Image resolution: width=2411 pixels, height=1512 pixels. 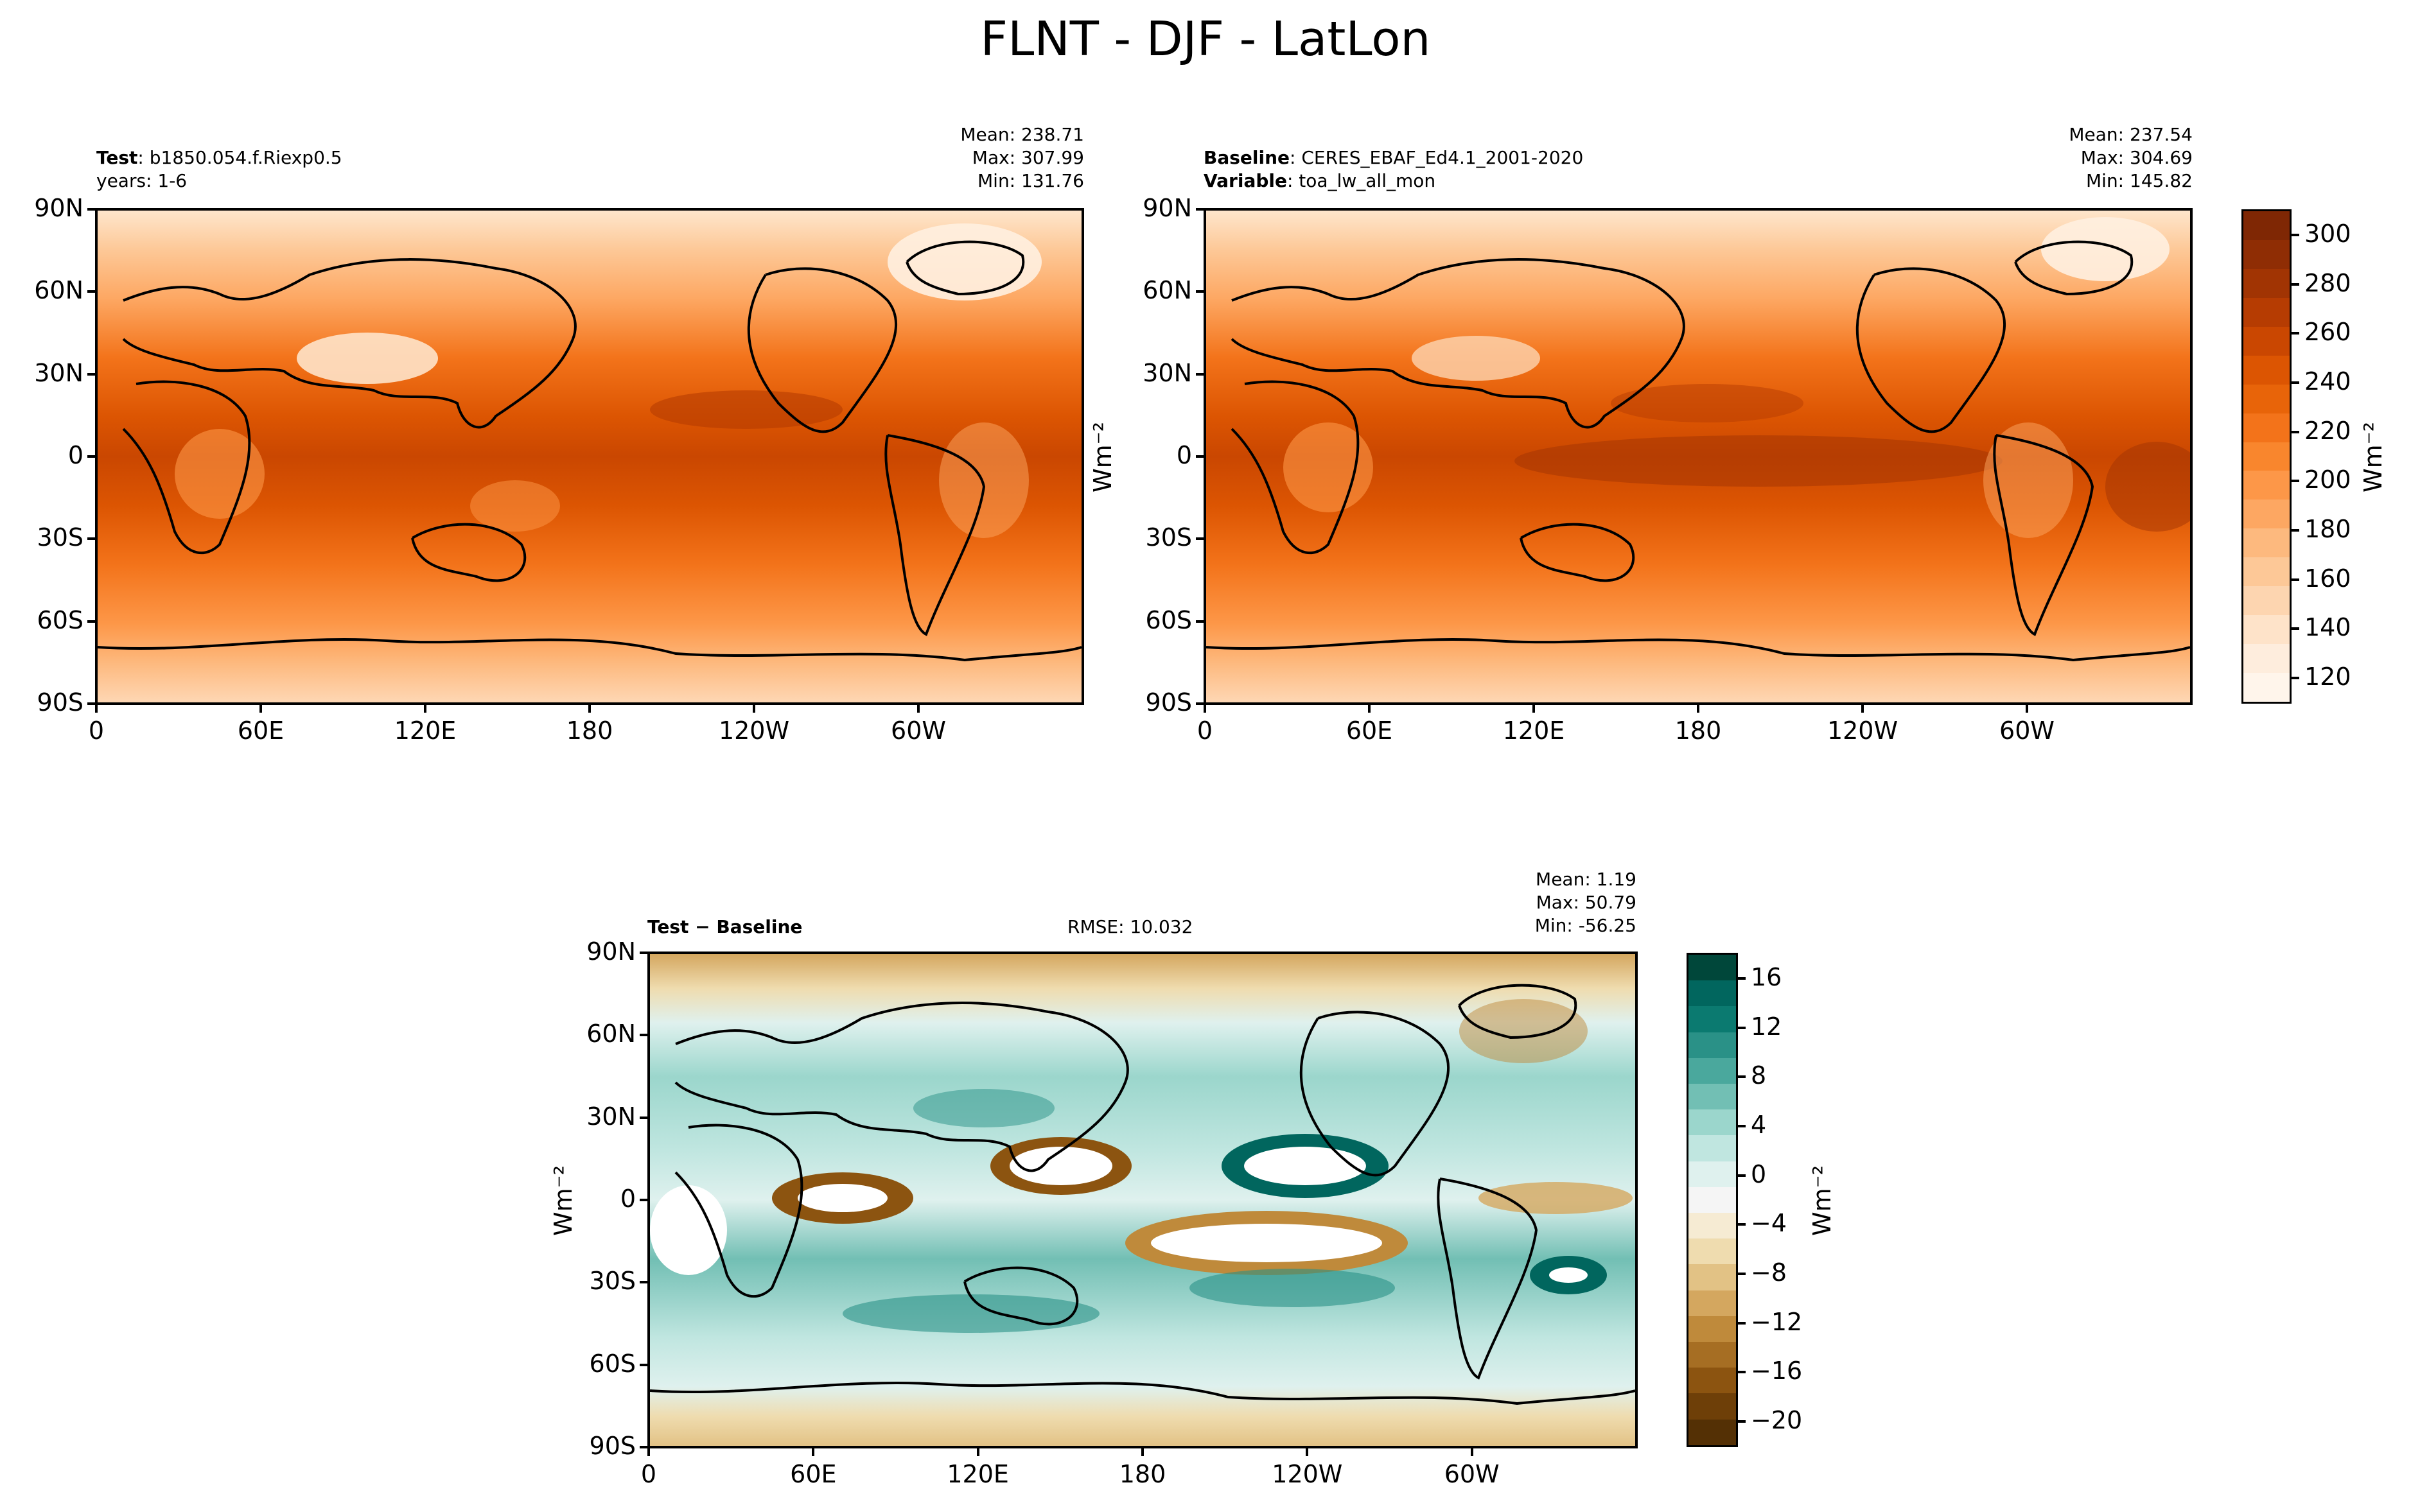 What do you see at coordinates (1168, 702) in the screenshot?
I see `baseline-lat-label: 90S` at bounding box center [1168, 702].